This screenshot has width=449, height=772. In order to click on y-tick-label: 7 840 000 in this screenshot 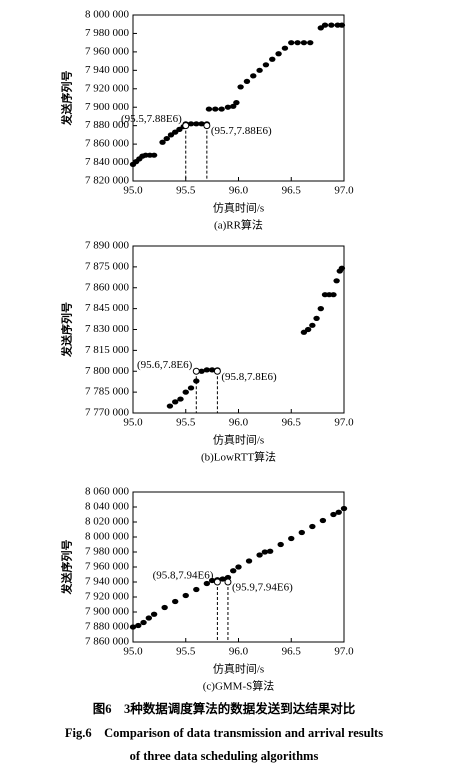, I will do `click(107, 162)`.